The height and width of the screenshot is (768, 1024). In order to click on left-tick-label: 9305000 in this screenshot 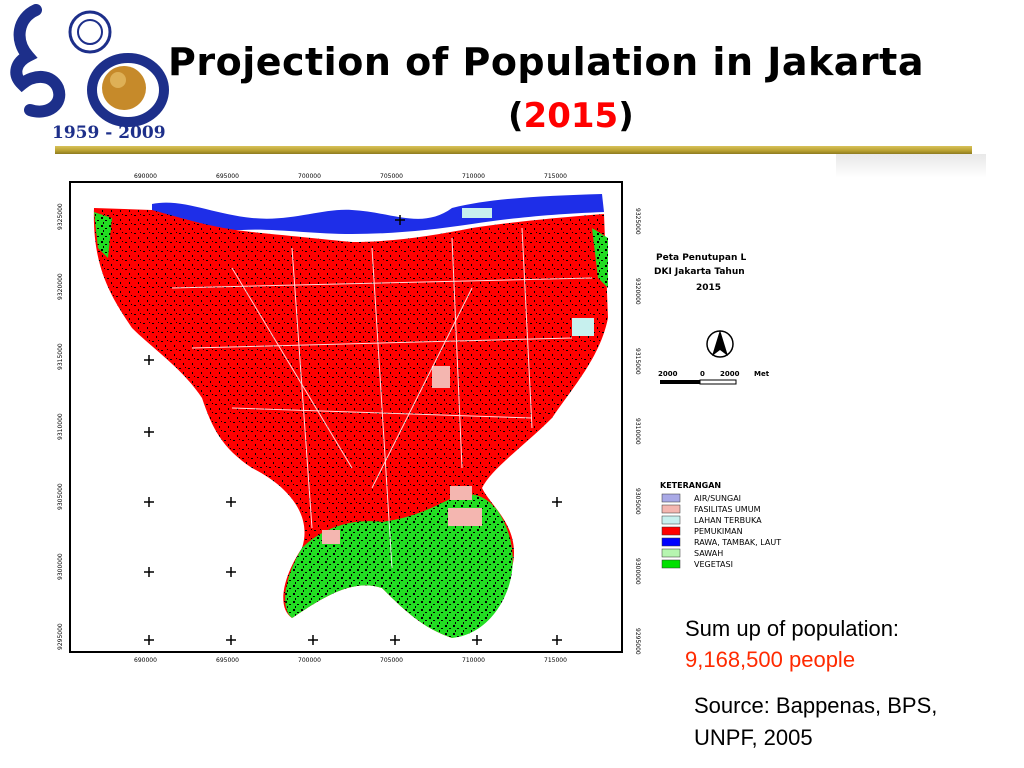, I will do `click(60, 496)`.